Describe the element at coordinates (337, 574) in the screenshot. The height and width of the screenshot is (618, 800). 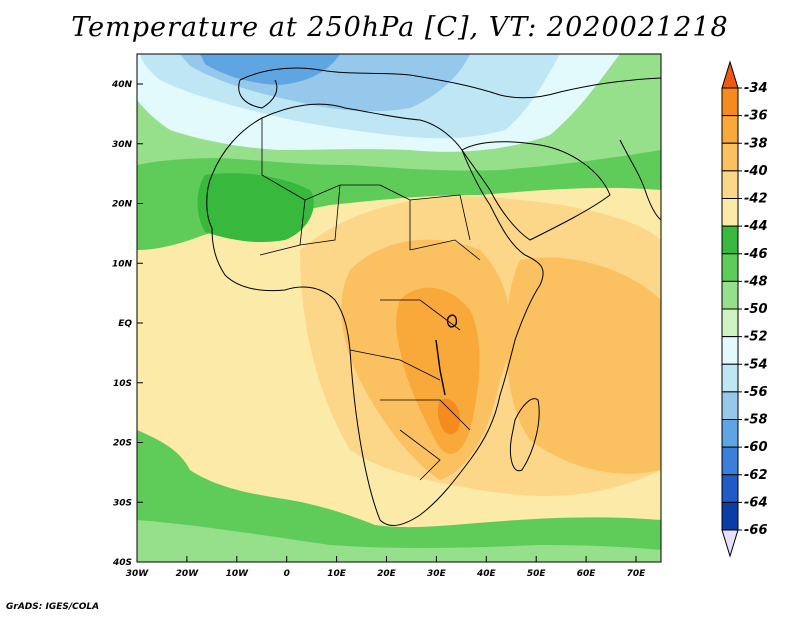
I see `lon-label: 10E` at that location.